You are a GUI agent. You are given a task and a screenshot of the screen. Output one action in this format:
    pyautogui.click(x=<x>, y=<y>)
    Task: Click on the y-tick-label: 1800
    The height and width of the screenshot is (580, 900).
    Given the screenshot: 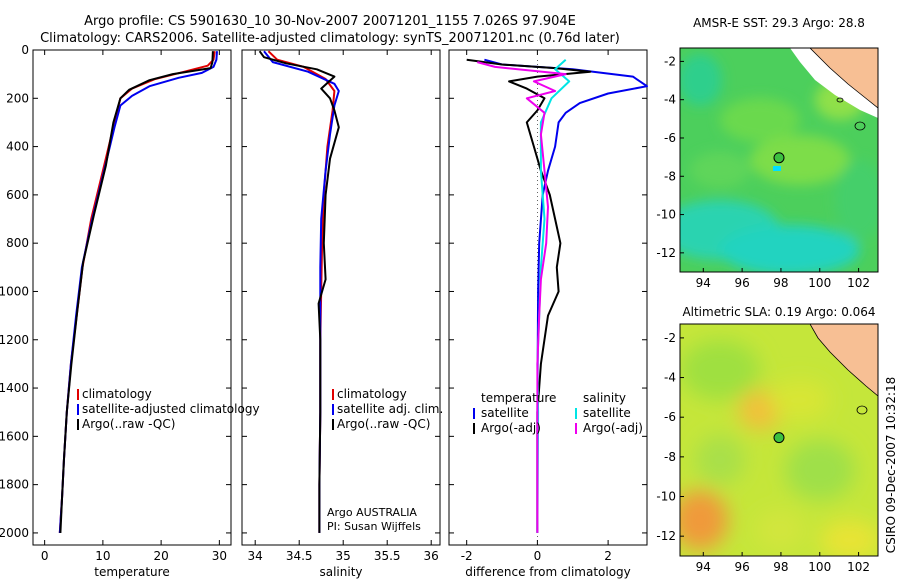 What is the action you would take?
    pyautogui.click(x=14, y=485)
    